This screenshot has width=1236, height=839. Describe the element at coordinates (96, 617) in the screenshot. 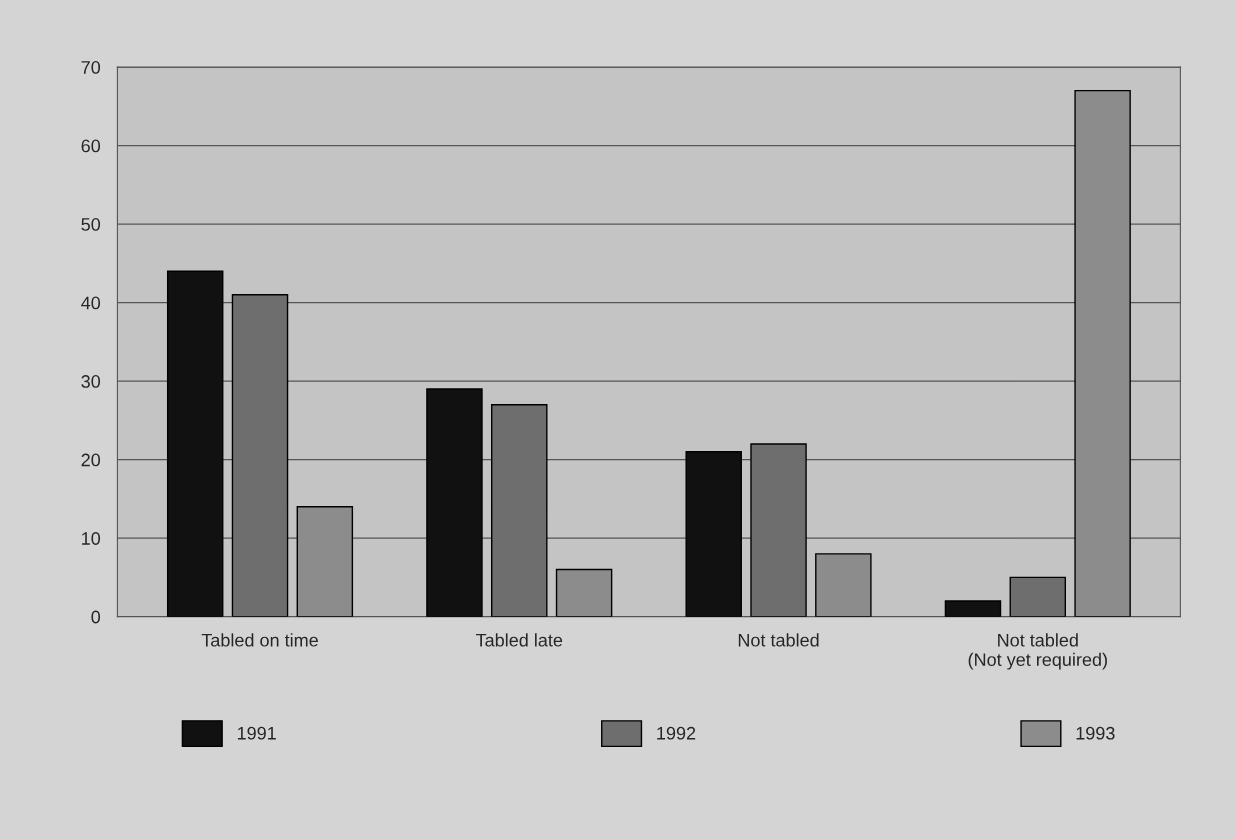

I see `y-tick-label: 0` at that location.